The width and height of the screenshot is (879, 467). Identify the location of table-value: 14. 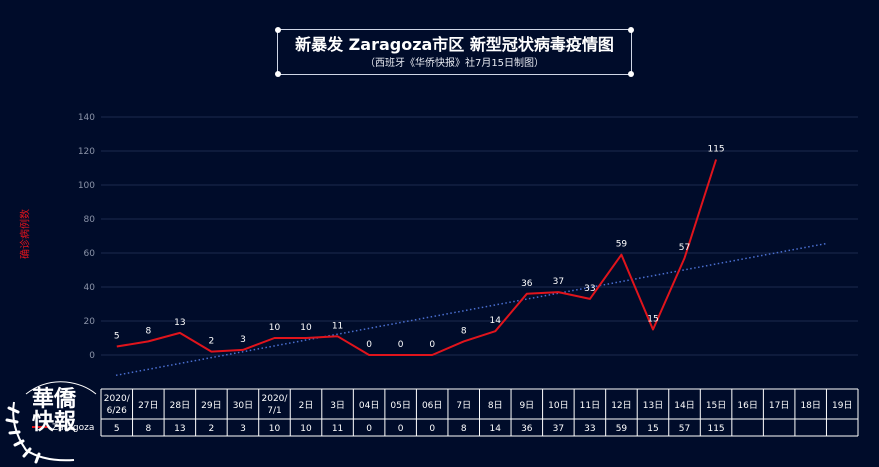
(496, 429).